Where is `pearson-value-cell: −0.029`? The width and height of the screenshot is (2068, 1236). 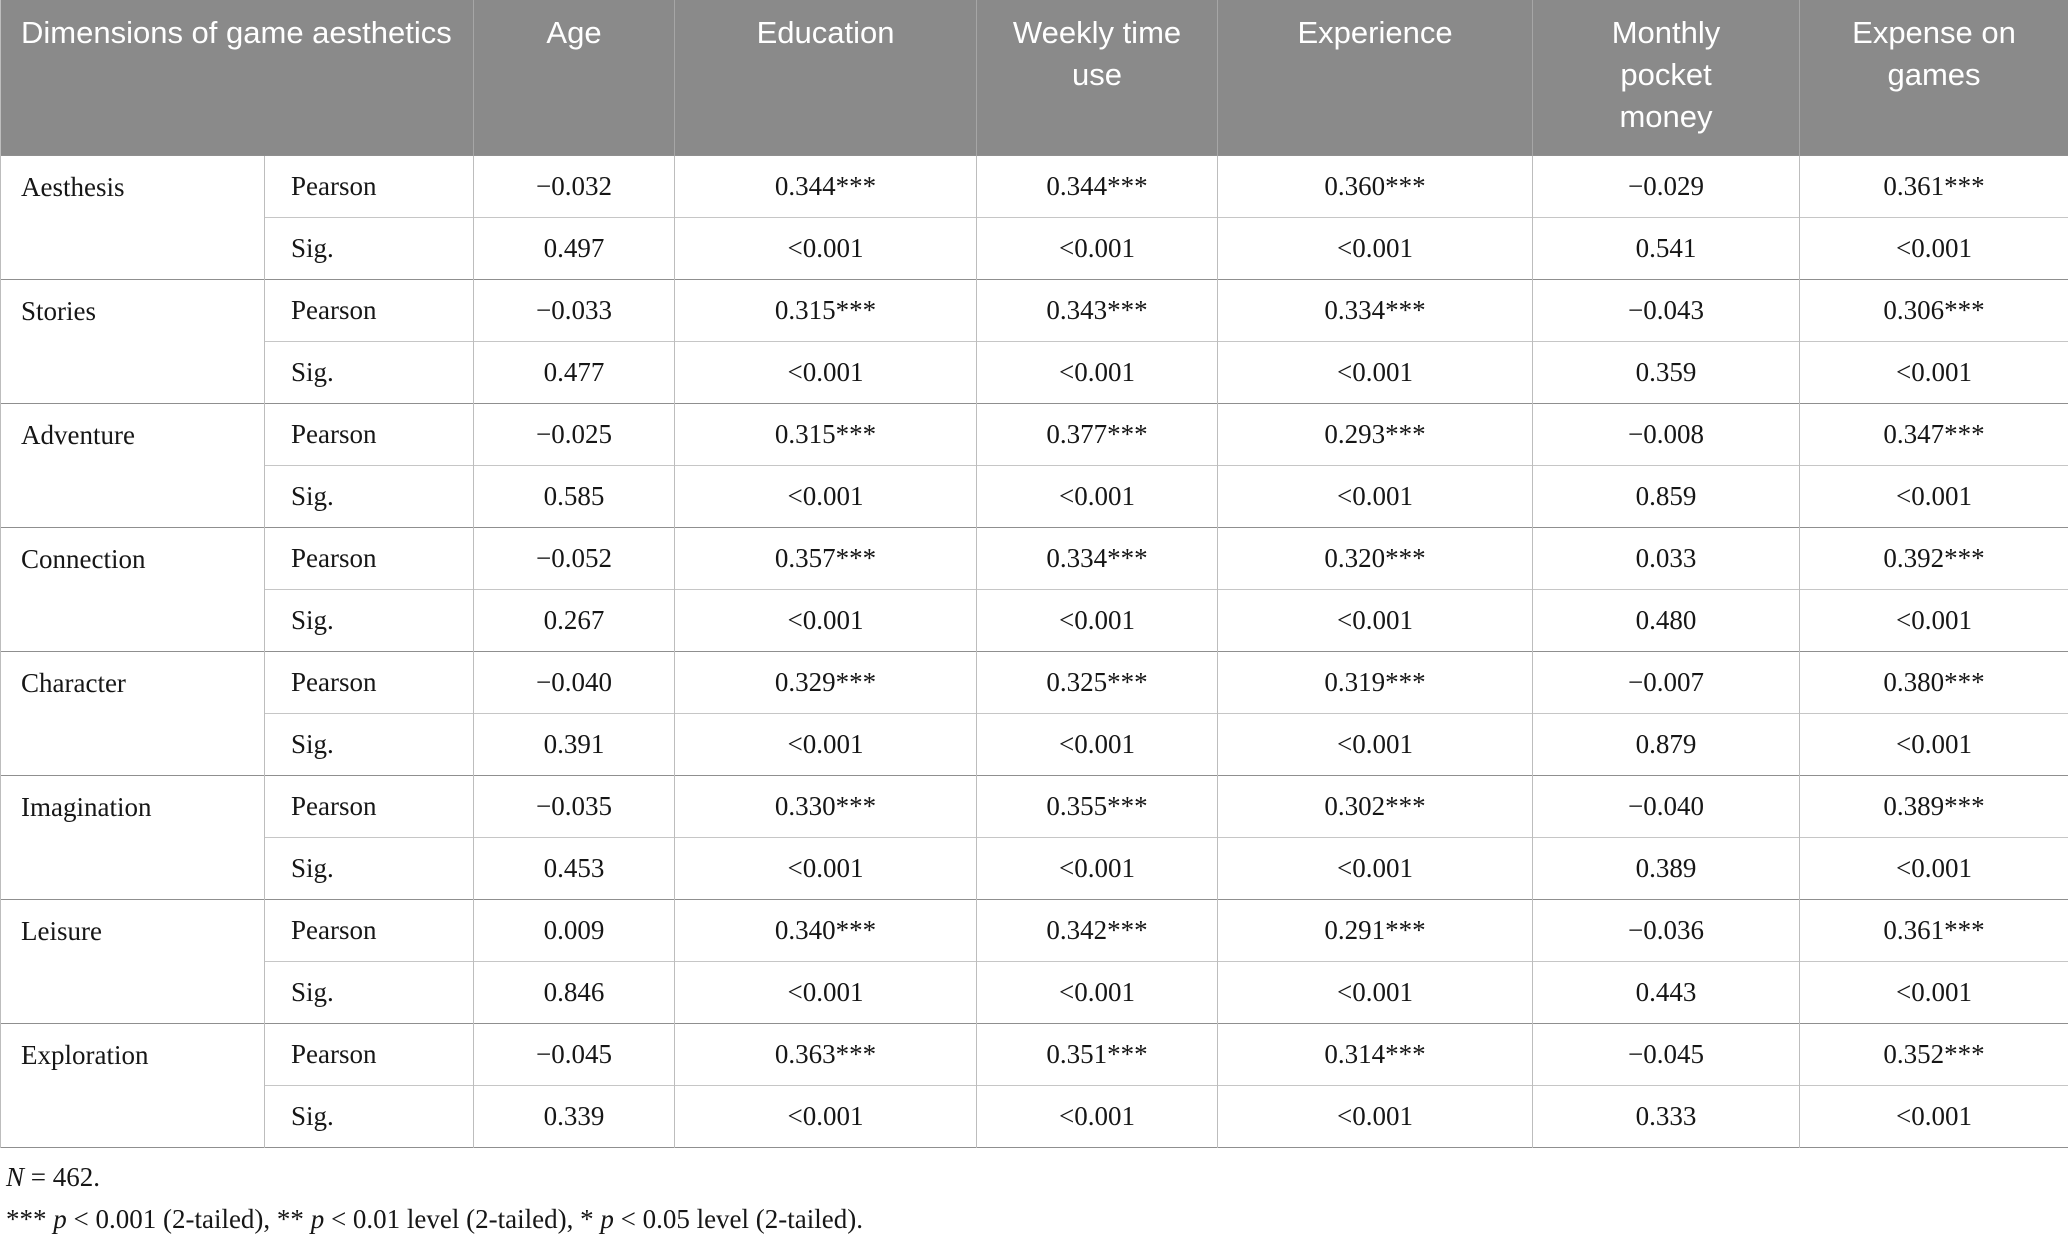
pearson-value-cell: −0.029 is located at coordinates (1666, 186).